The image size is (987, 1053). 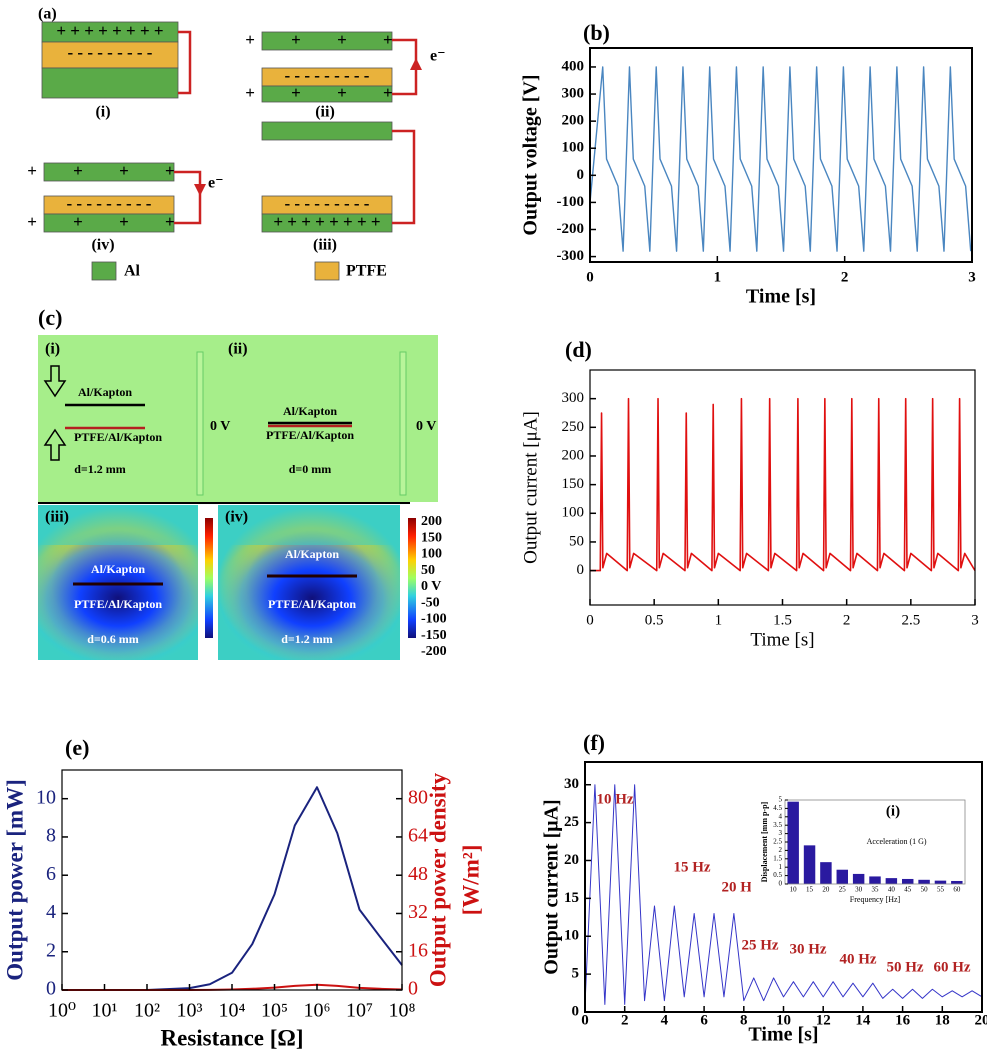 I want to click on y-tick-label: 300, so click(x=573, y=398).